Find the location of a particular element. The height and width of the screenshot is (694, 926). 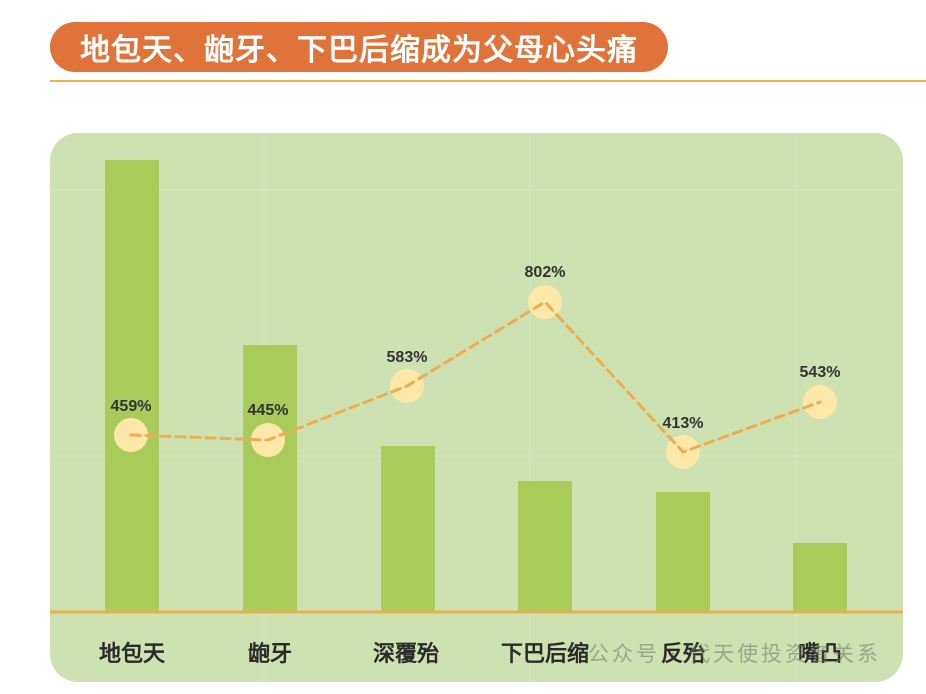

x-axis-label: 龅牙 is located at coordinates (269, 654).